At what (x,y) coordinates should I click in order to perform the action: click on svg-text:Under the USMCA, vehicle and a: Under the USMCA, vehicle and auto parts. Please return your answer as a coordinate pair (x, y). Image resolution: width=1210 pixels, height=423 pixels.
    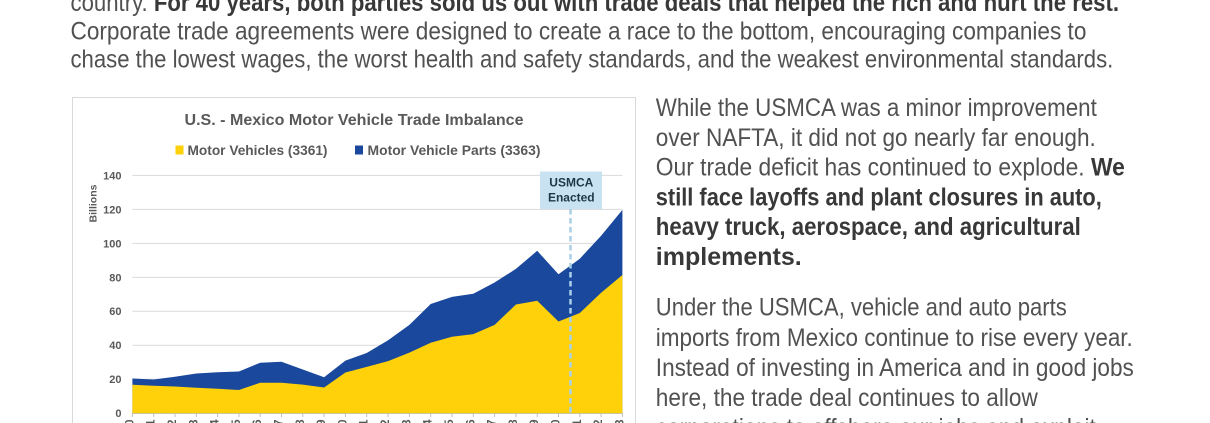
    Looking at the image, I should click on (861, 308).